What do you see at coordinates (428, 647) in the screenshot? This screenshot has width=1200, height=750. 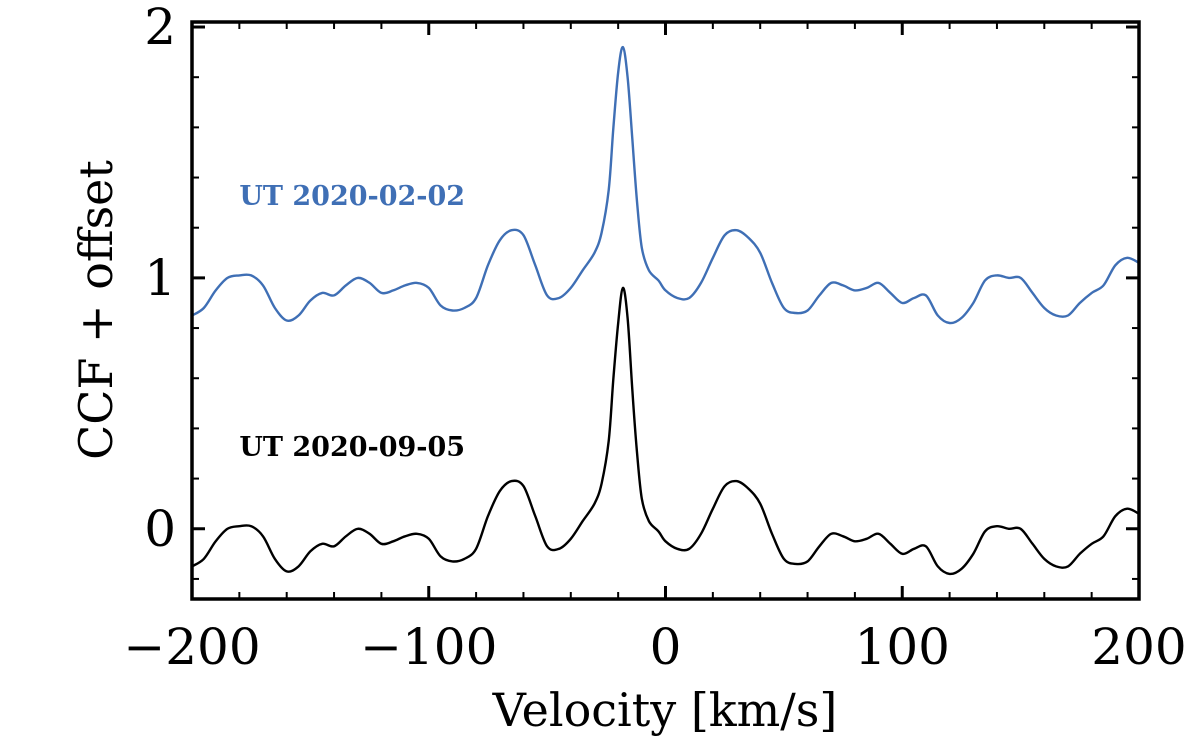 I see `x-tick-label: −100` at bounding box center [428, 647].